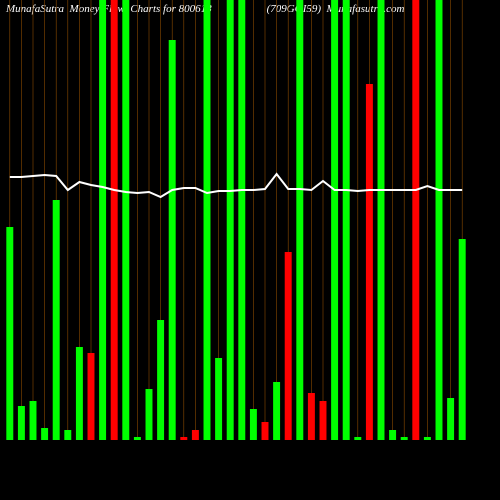 Image resolution: width=500 pixels, height=500 pixels. What do you see at coordinates (236, 185) in the screenshot?
I see `money-flow-line` at bounding box center [236, 185].